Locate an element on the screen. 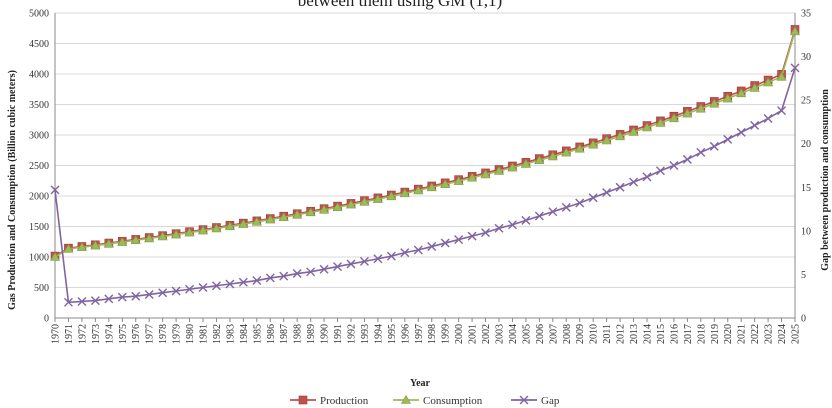 Image resolution: width=832 pixels, height=408 pixels. x-tick-label: 1981 is located at coordinates (204, 334).